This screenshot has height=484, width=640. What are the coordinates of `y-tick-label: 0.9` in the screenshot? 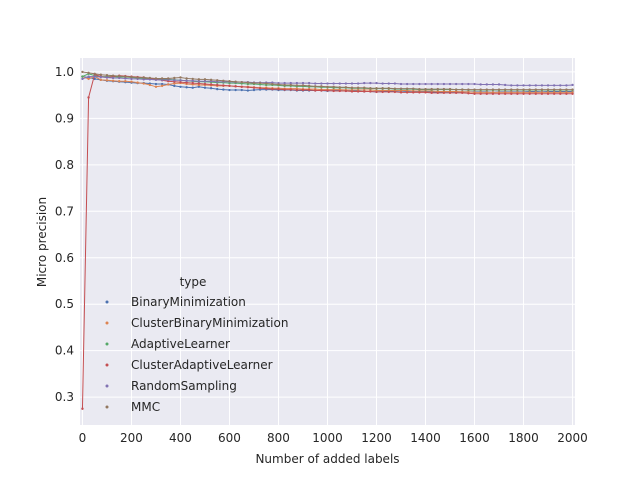 It's located at (64, 118).